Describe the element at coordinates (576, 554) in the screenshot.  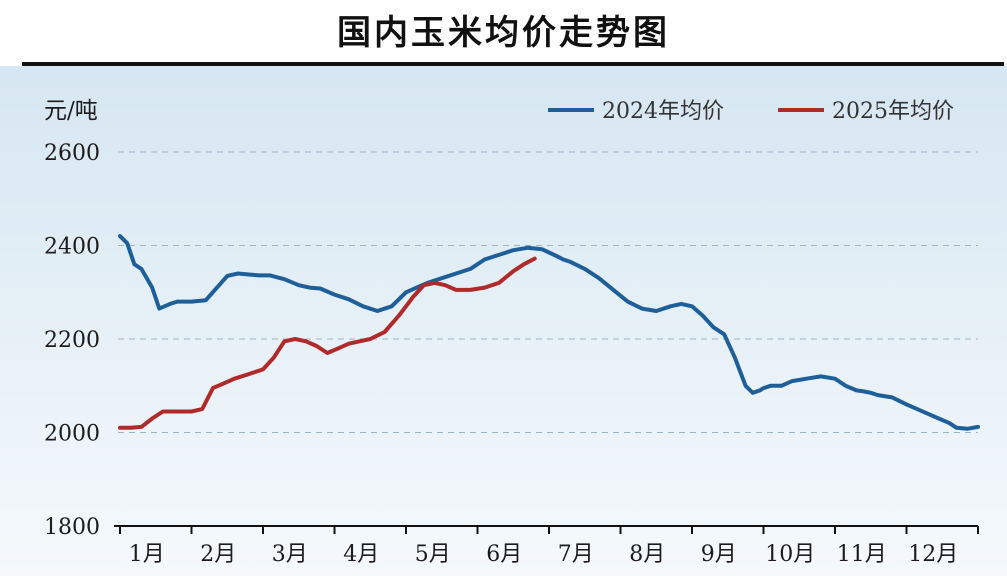
I see `x-tick-label: 7月` at that location.